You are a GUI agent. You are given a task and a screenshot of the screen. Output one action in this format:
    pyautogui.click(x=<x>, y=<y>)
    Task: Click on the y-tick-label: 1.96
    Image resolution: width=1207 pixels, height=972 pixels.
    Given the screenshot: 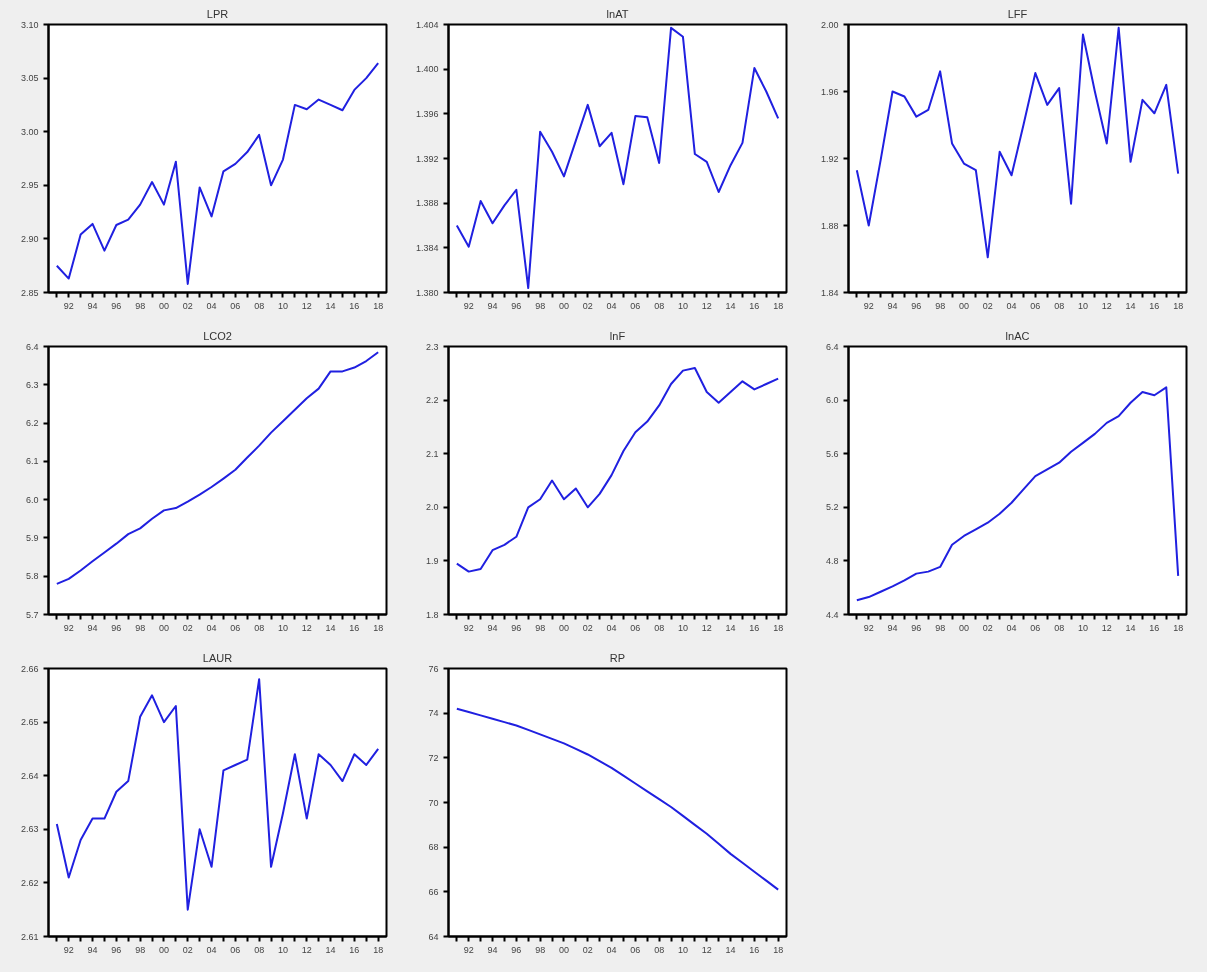 What is the action you would take?
    pyautogui.click(x=829, y=91)
    